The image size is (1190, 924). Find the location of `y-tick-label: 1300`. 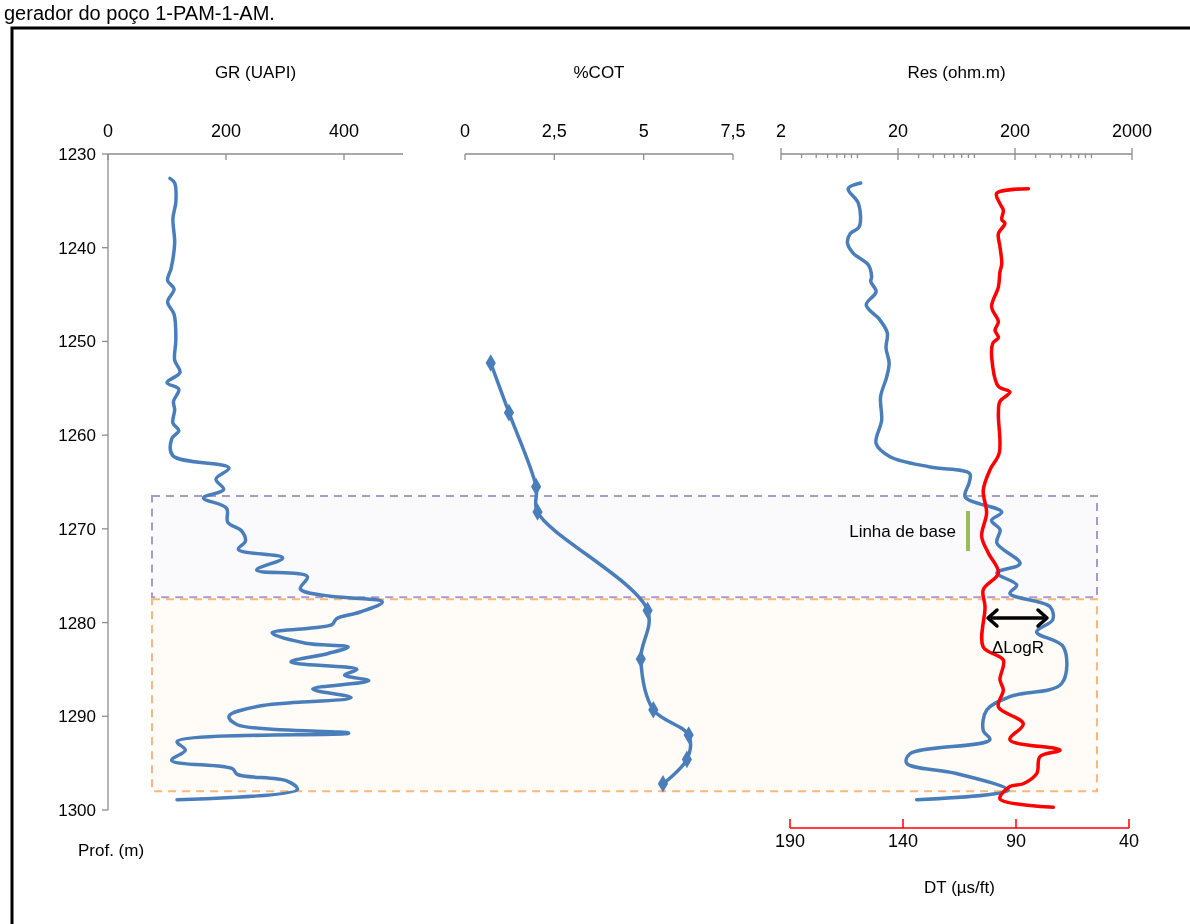

y-tick-label: 1300 is located at coordinates (77, 810).